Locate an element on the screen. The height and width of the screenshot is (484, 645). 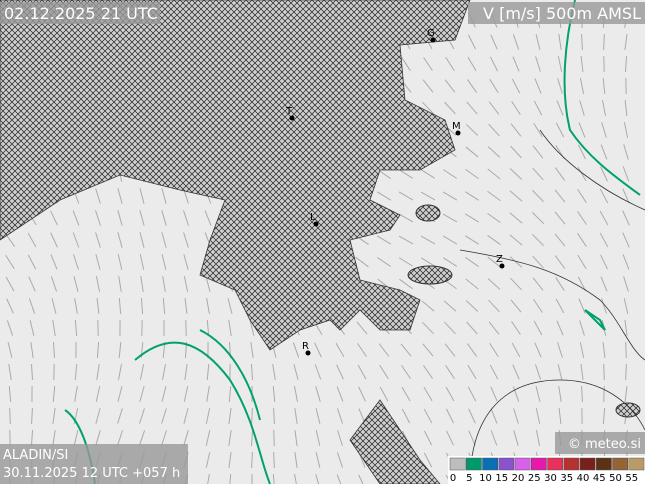
valid-time: 02.12.2025 21 UTC is located at coordinates (81, 13).